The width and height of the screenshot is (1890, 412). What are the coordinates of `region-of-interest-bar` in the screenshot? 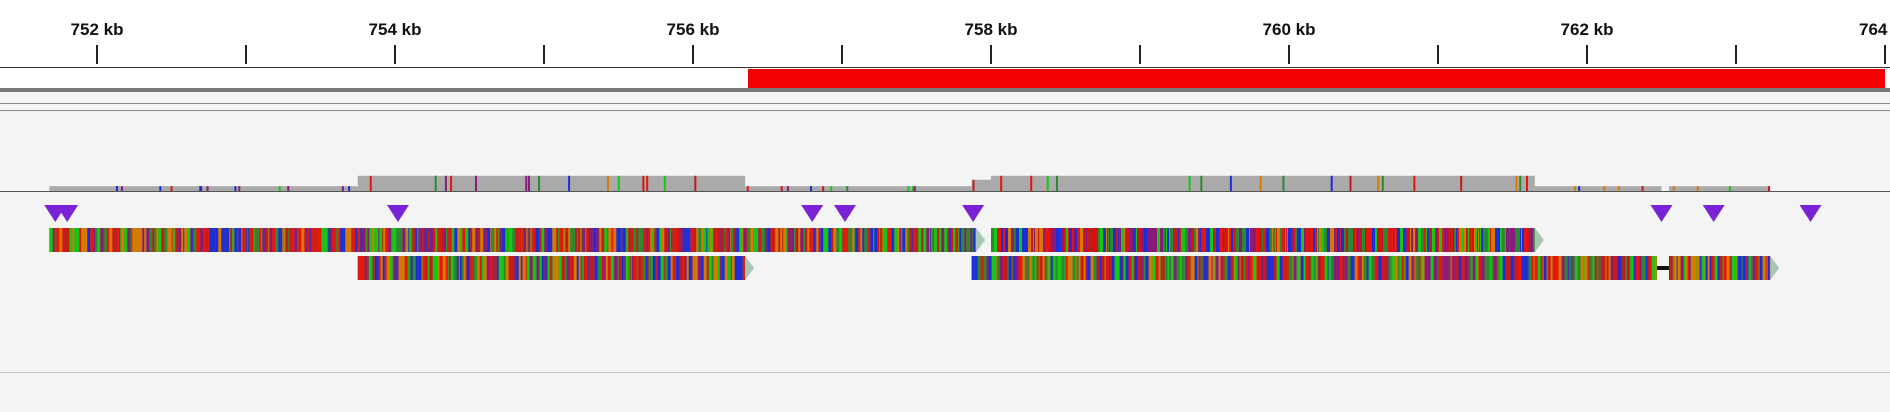 It's located at (945, 78).